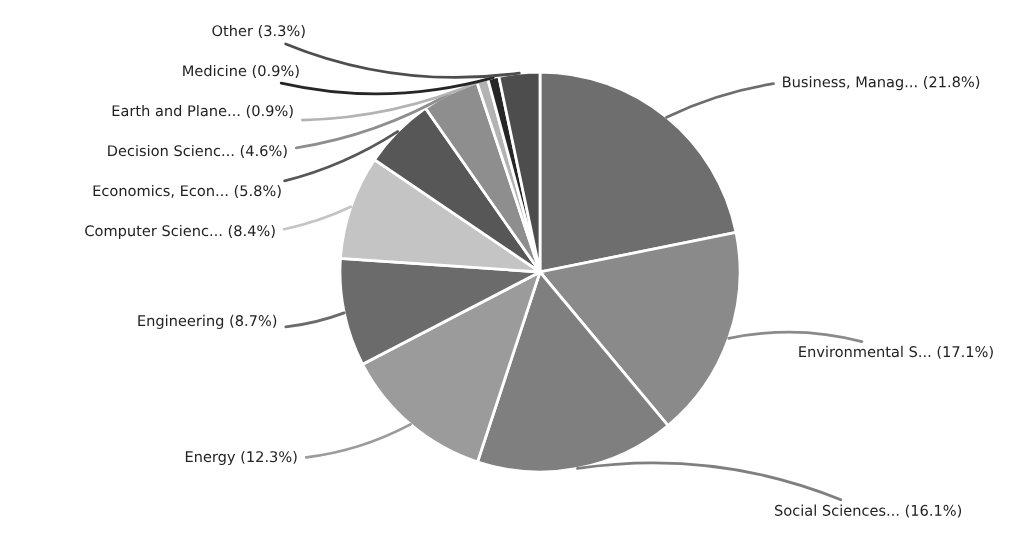  I want to click on slice-label: Computer Scienc... (8.4%), so click(180, 232).